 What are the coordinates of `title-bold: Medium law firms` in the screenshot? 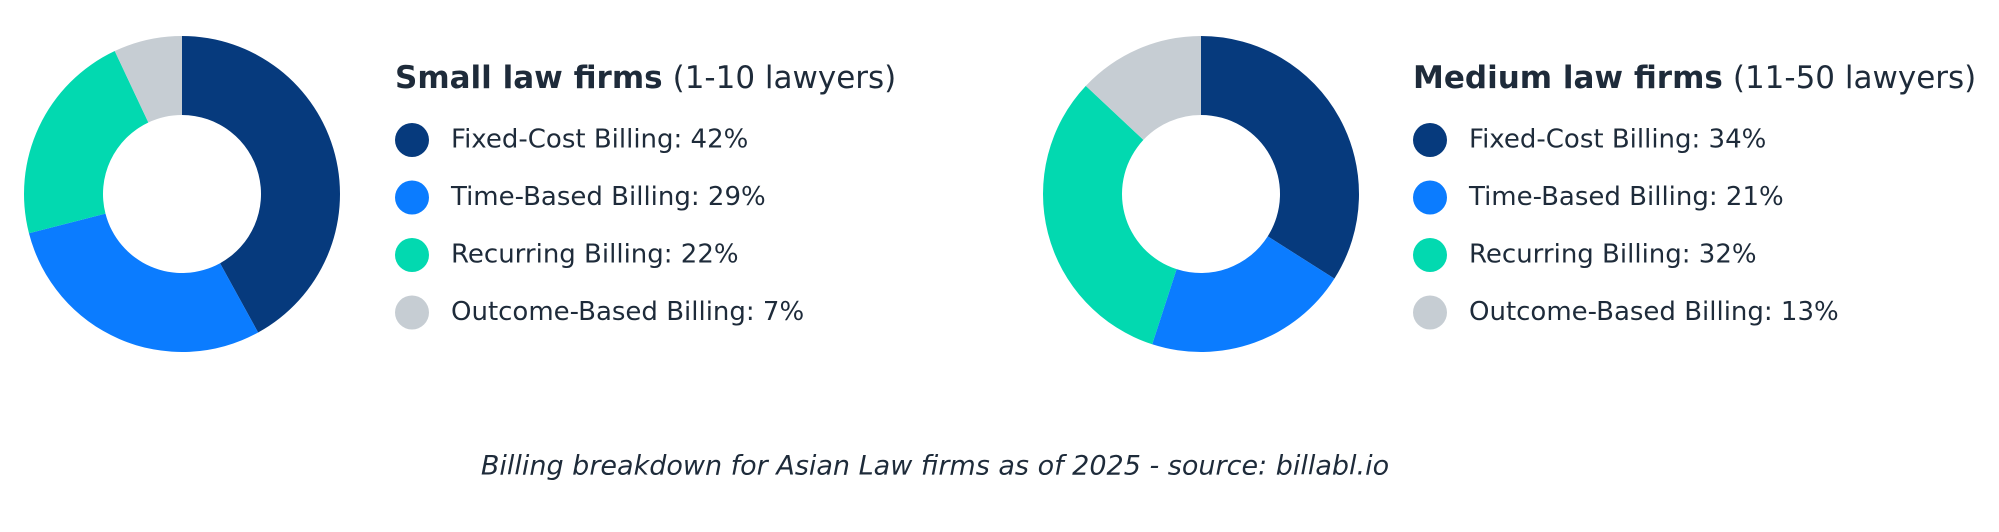 It's located at (1568, 78).